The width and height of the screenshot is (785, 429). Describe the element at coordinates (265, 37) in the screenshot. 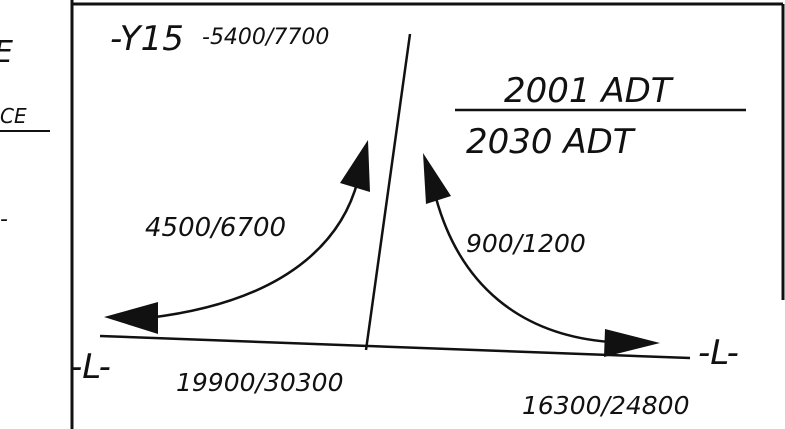

I see `cross-road-volume: -5400/7700` at that location.